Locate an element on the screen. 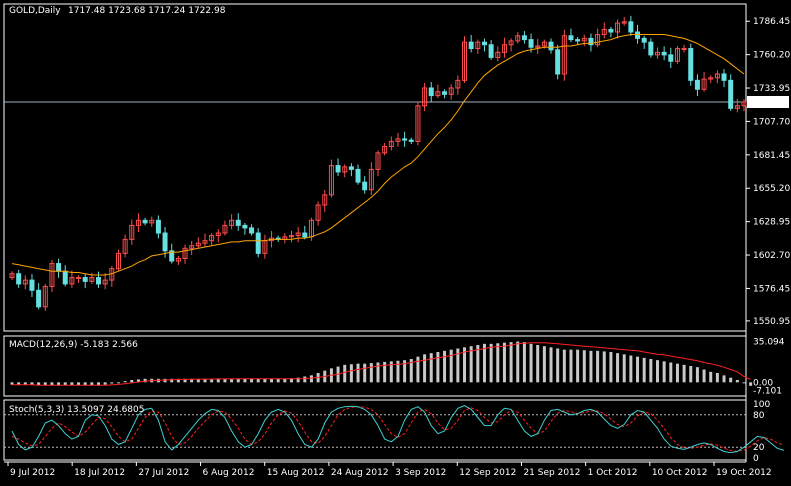 The height and width of the screenshot is (486, 791). stoch-signal-line is located at coordinates (398, 429).